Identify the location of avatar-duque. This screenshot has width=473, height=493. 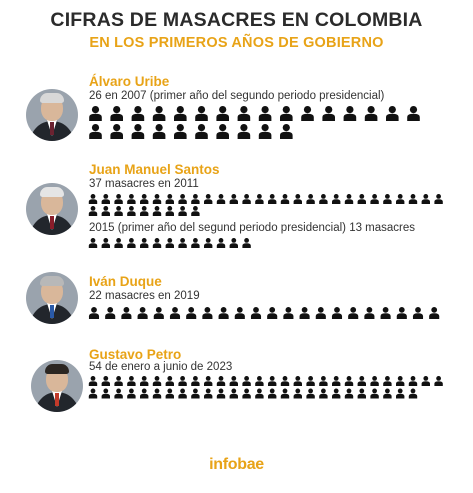
(52, 298).